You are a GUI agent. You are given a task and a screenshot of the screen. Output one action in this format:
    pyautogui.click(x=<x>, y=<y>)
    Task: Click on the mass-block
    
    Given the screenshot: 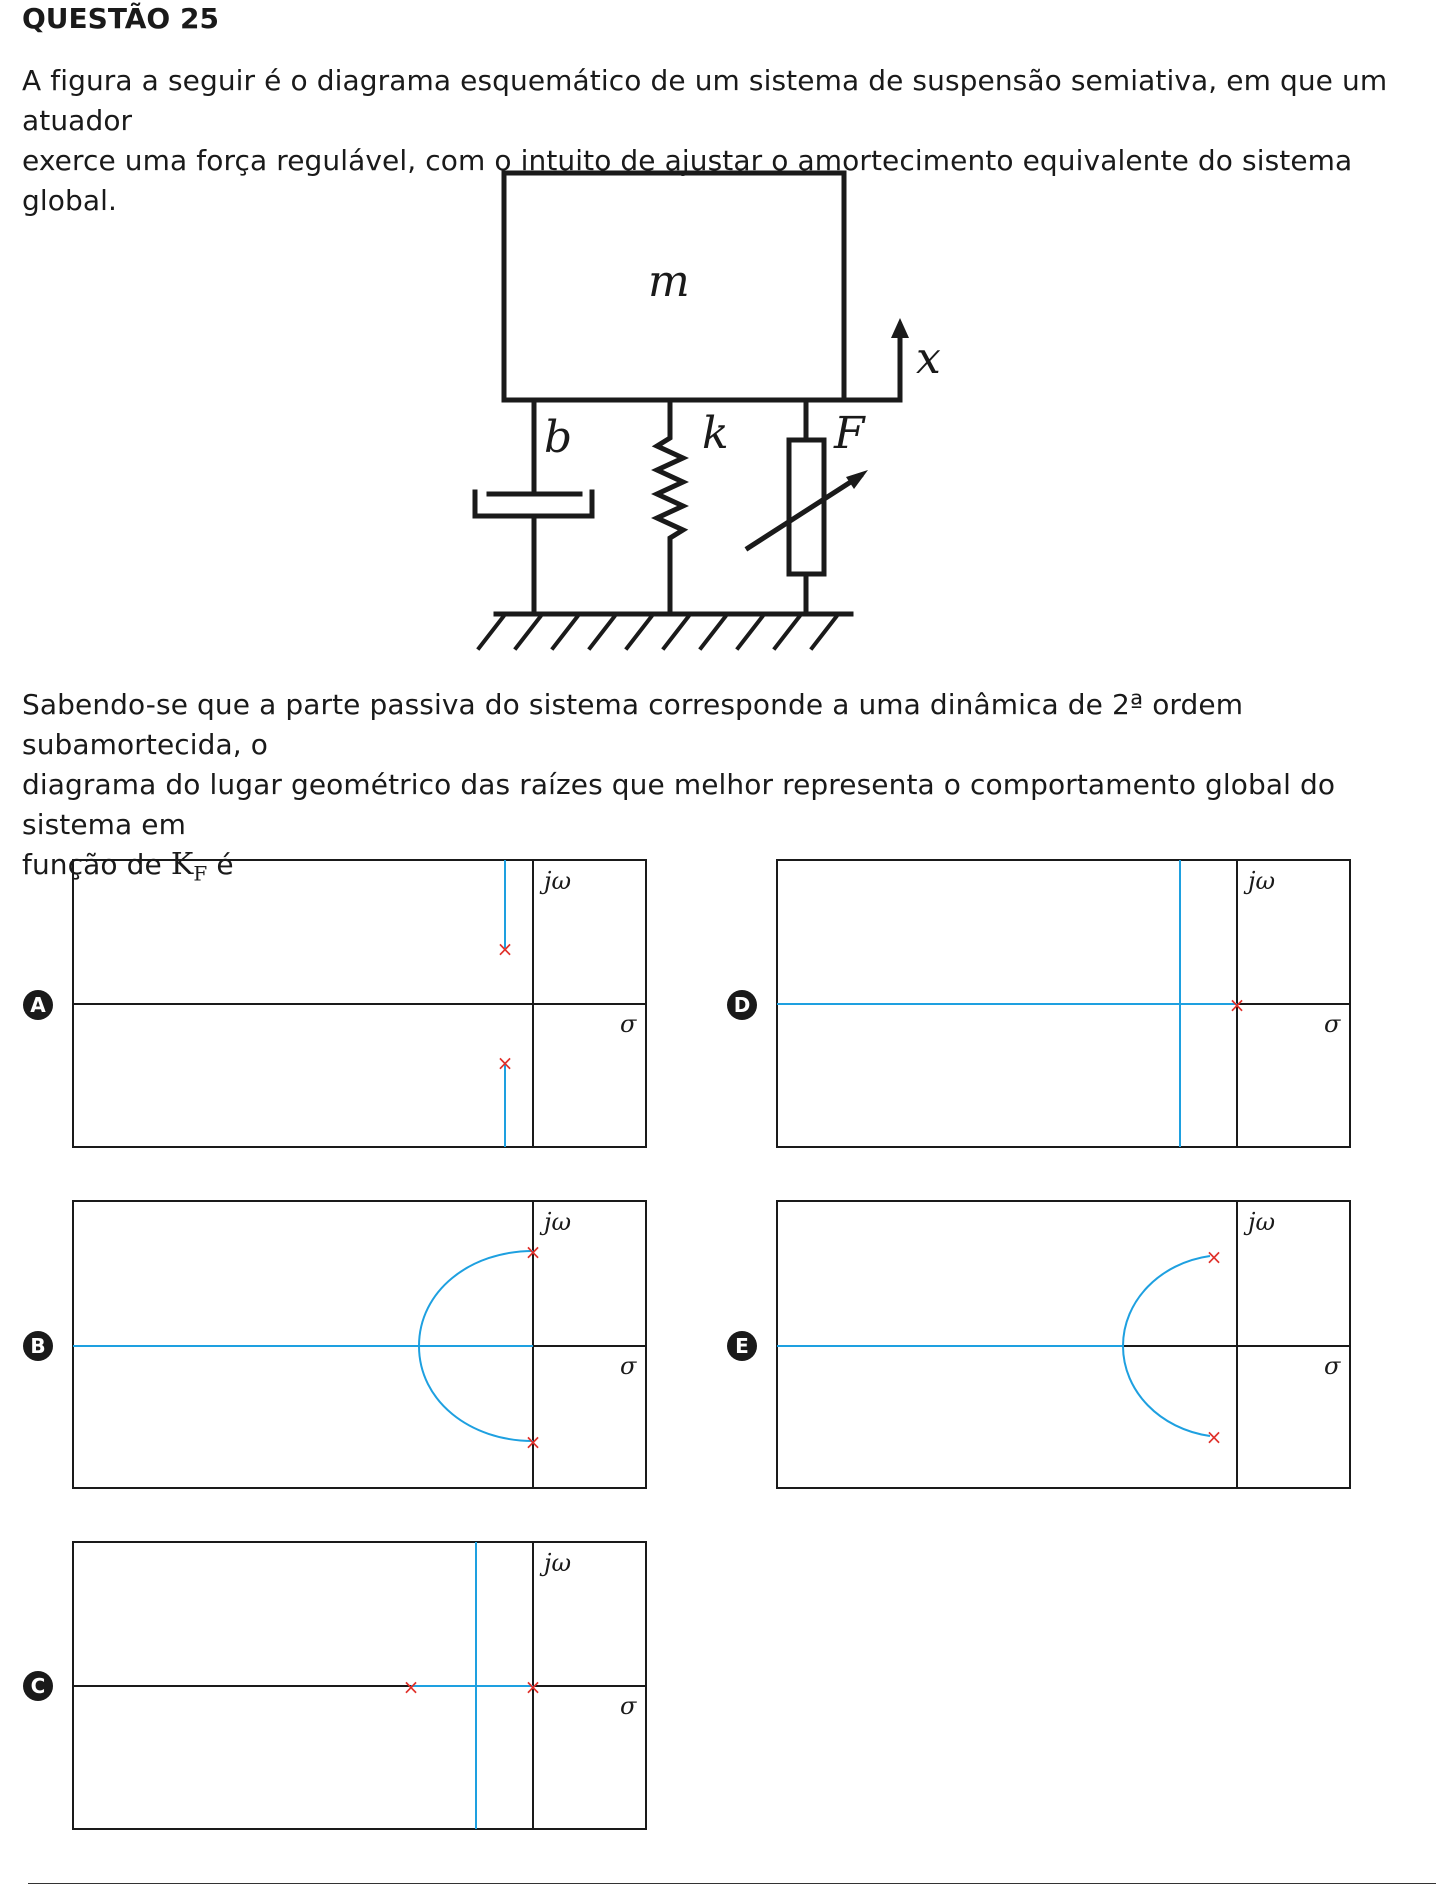 What is the action you would take?
    pyautogui.click(x=674, y=286)
    